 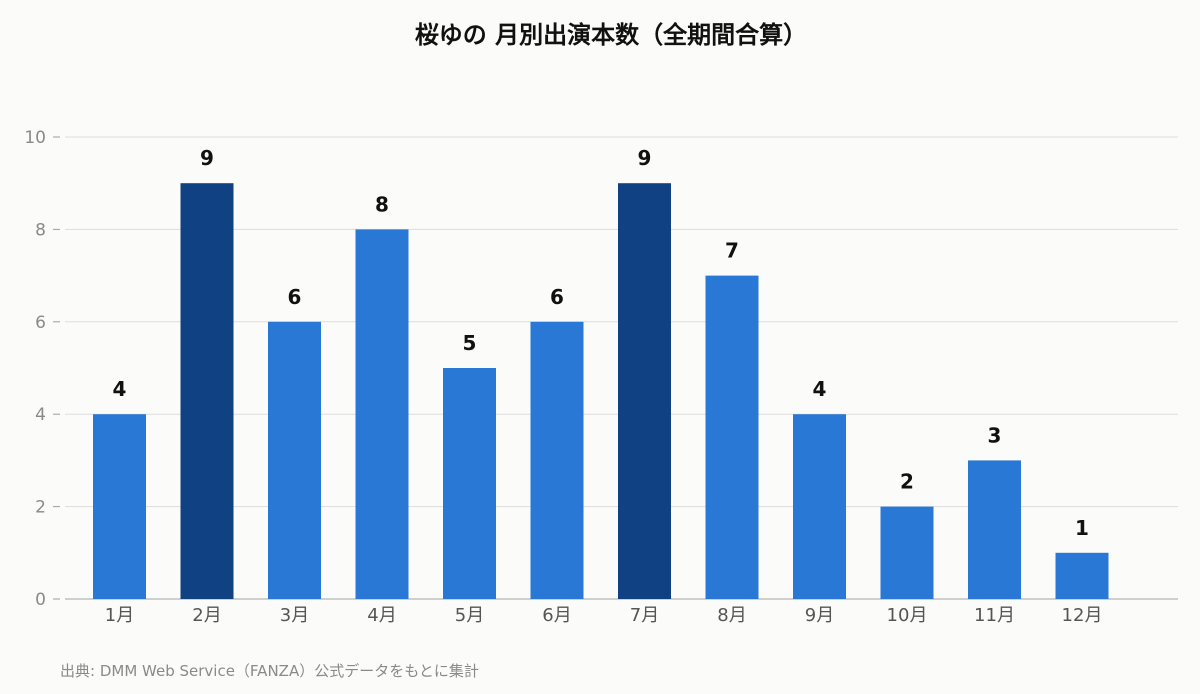 I want to click on y-tick-label: 2, so click(x=40, y=508).